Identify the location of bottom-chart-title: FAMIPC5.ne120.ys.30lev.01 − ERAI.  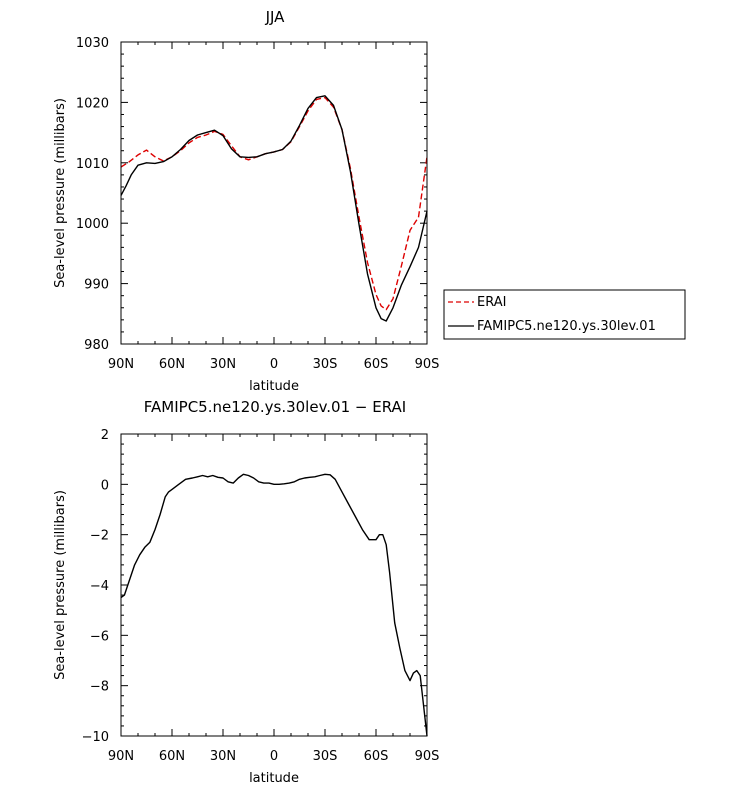
(275, 407).